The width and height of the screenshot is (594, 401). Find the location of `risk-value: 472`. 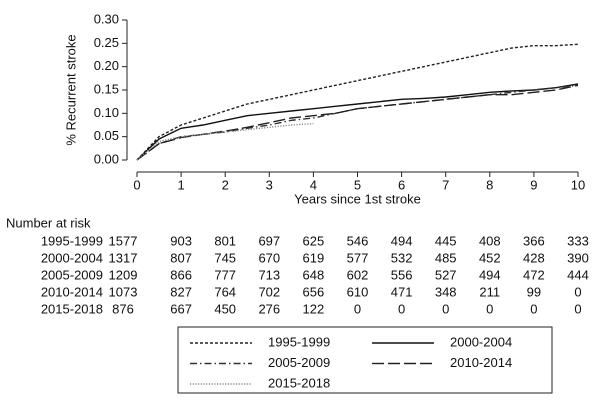

risk-value: 472 is located at coordinates (534, 274).